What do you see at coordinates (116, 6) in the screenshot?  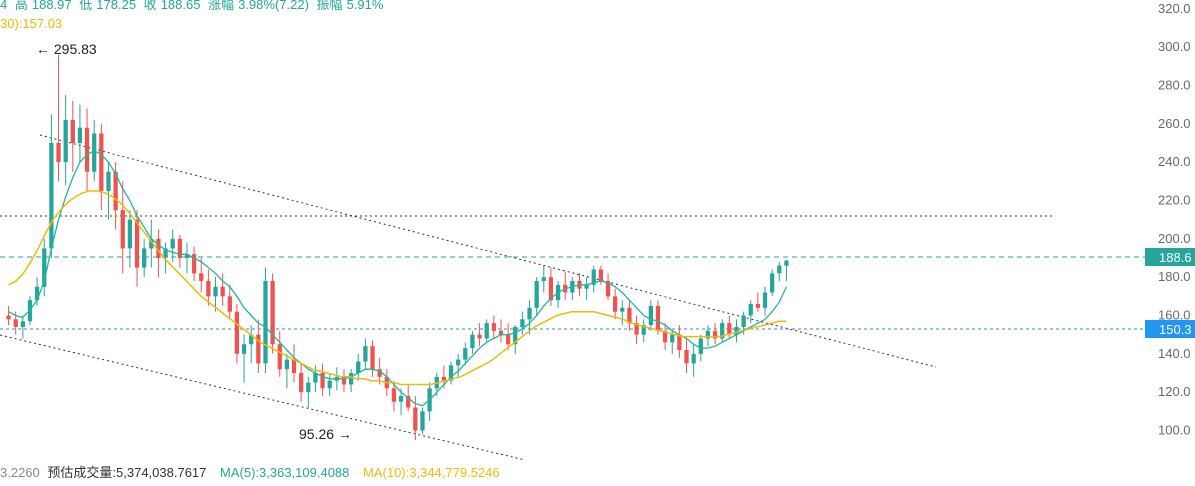 I see `low-value: 178.25` at bounding box center [116, 6].